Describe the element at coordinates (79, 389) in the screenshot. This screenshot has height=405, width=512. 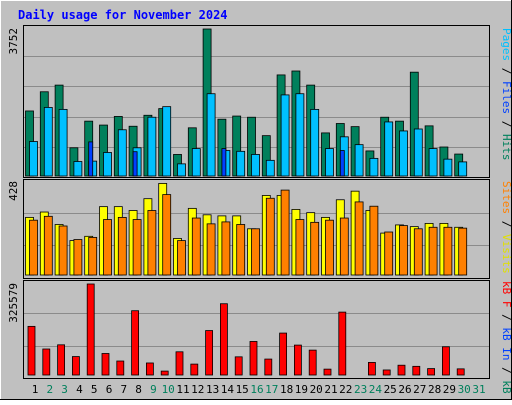
I see `x-tick-label: 4` at that location.